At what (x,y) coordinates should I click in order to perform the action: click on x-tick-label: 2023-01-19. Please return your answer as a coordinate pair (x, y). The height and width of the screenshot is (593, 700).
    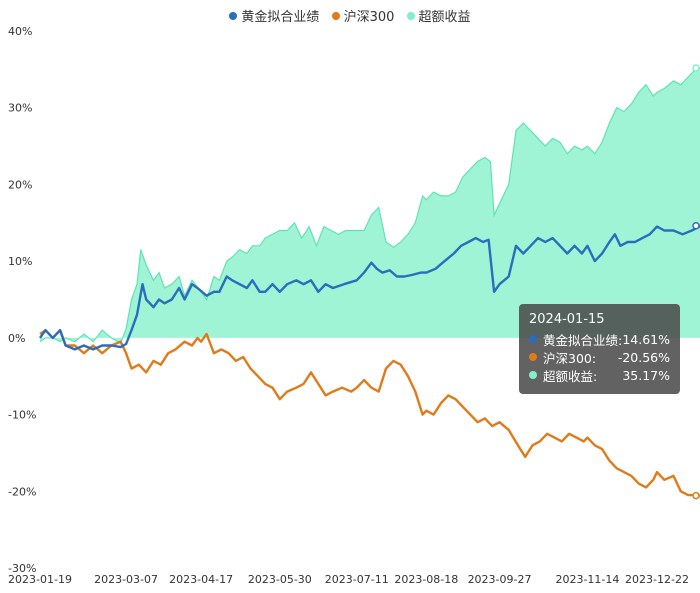
    Looking at the image, I should click on (40, 579).